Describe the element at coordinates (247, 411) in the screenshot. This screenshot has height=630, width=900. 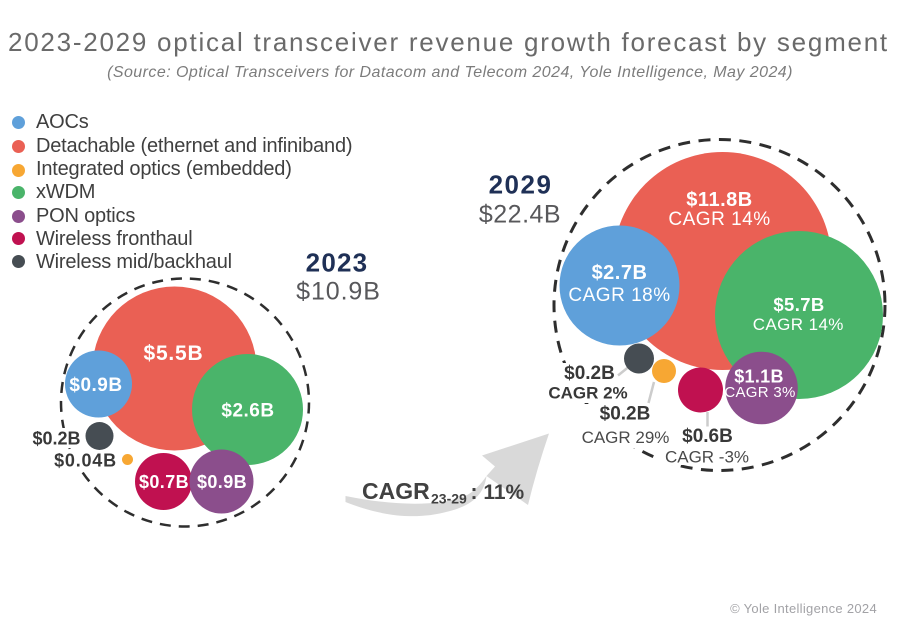
I see `svg-text: $2.6B` at that location.